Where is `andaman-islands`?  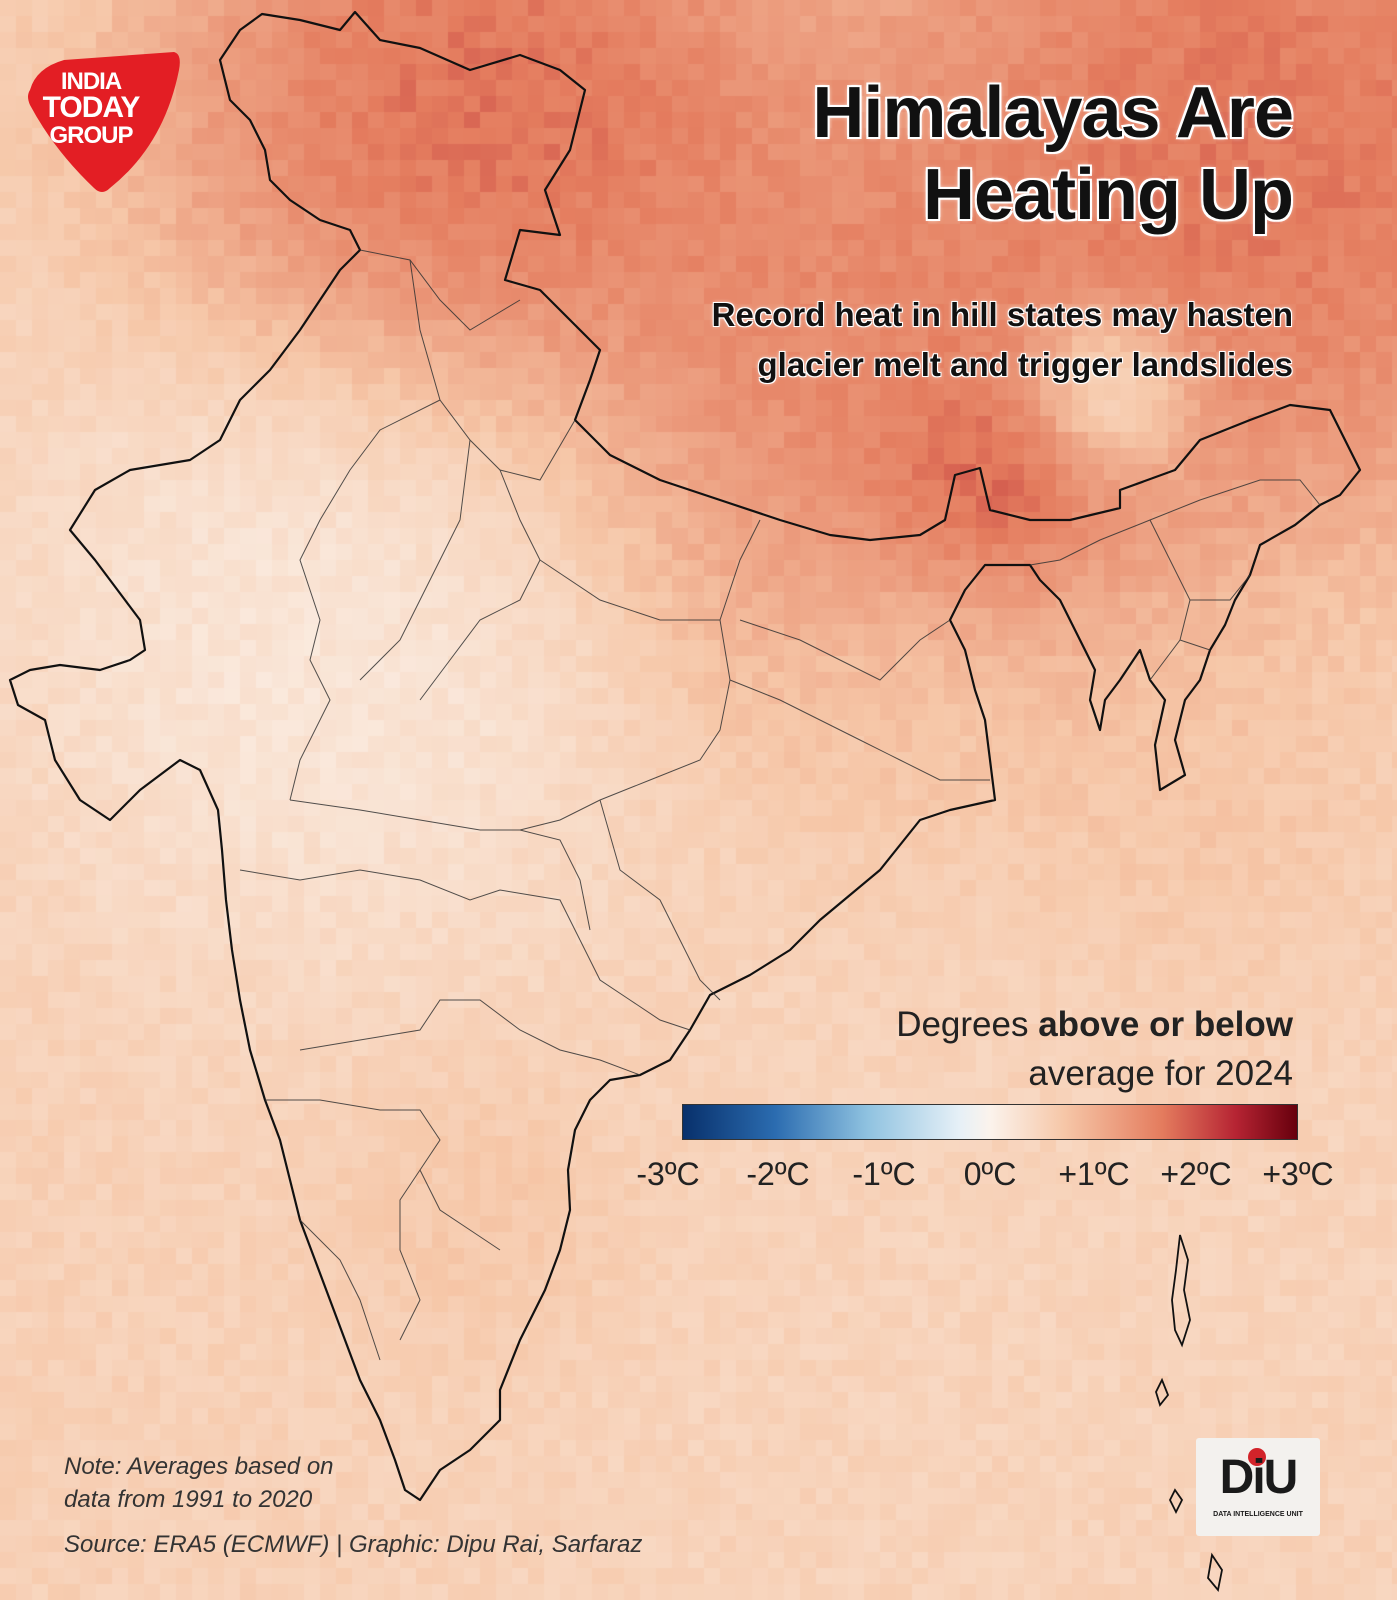
andaman-islands is located at coordinates (1189, 1413).